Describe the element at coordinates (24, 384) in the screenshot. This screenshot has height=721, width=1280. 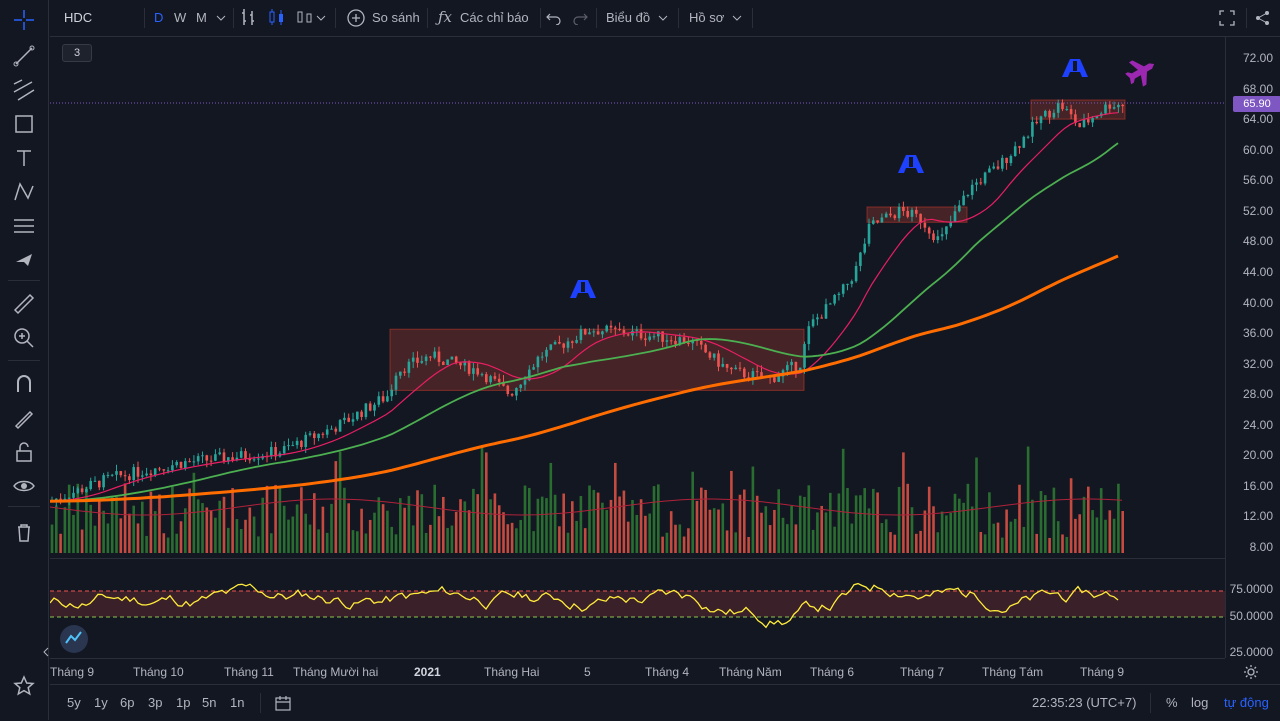
I see `magnet-icon` at that location.